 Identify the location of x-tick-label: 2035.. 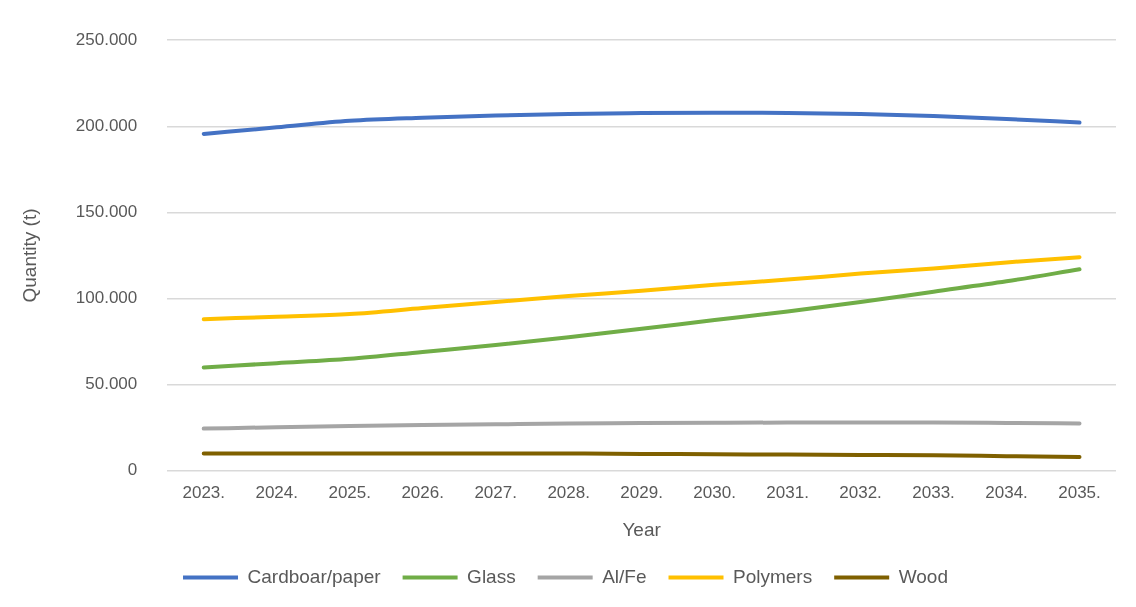
(1079, 492).